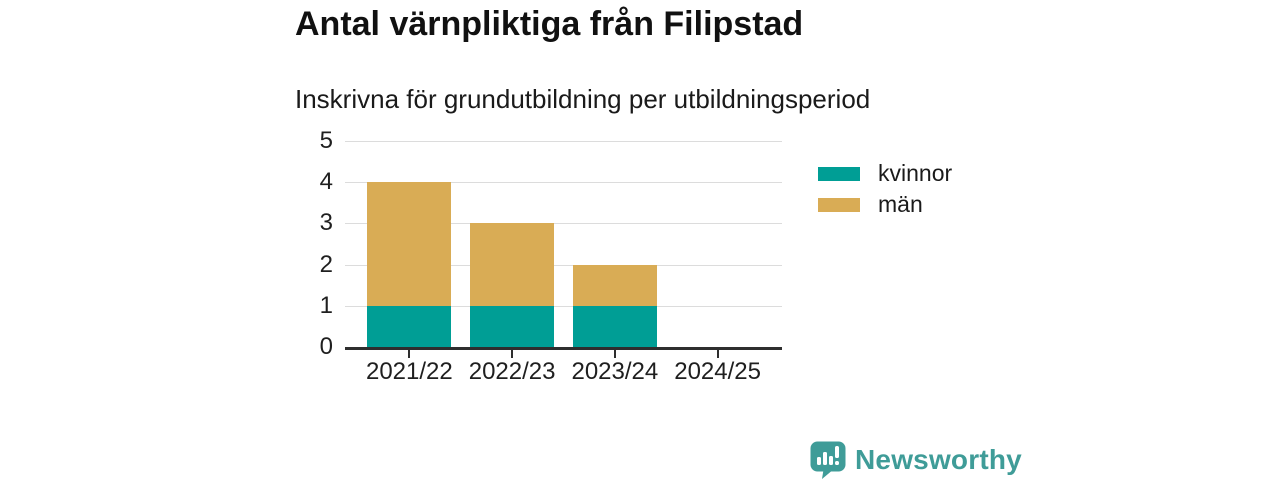 The image size is (1280, 480). What do you see at coordinates (900, 204) in the screenshot?
I see `legend-label: män` at bounding box center [900, 204].